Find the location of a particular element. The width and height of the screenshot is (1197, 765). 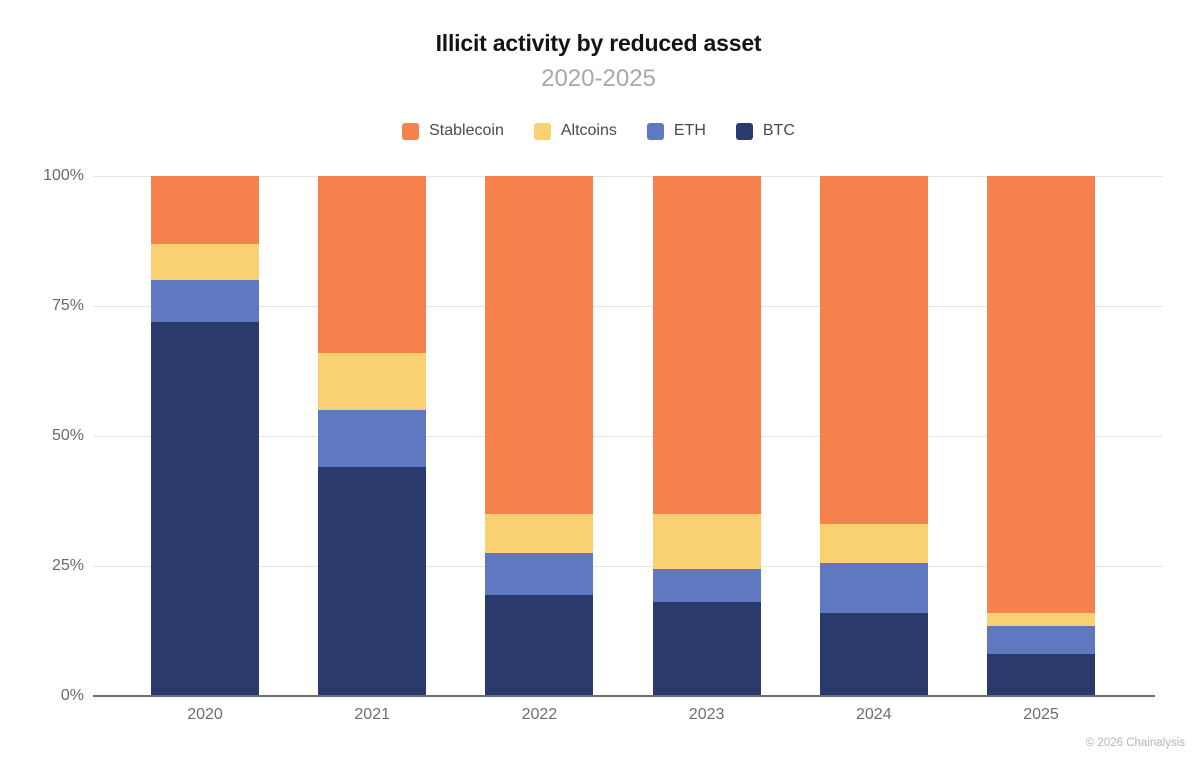

chart-title: Illicit activity by reduced asset is located at coordinates (598, 43).